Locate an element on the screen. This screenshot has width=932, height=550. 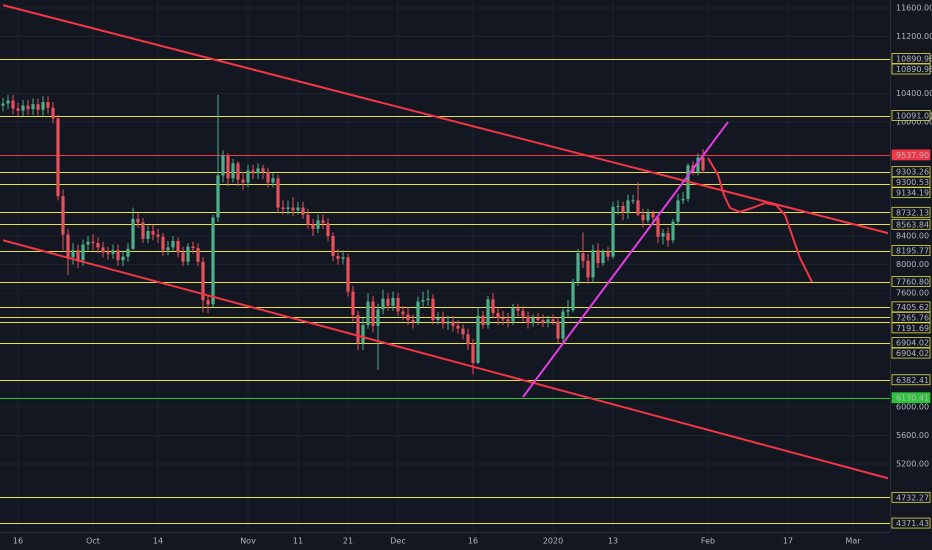
x-tick-label: 14 is located at coordinates (158, 541).